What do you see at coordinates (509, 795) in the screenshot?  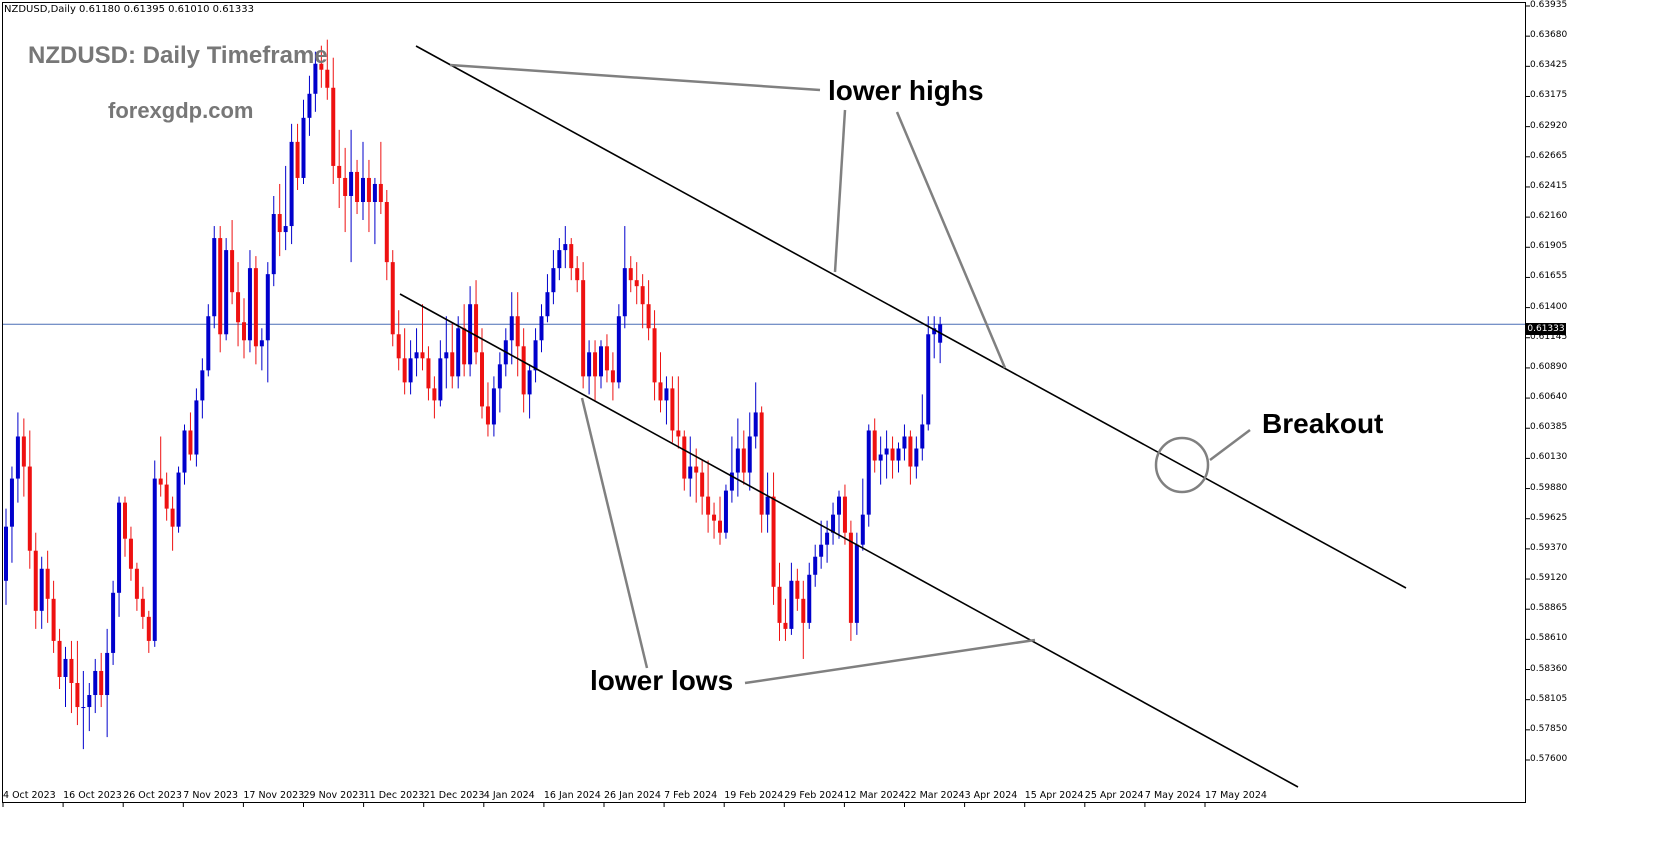 I see `x-tick-label: 4 Jan 2024` at bounding box center [509, 795].